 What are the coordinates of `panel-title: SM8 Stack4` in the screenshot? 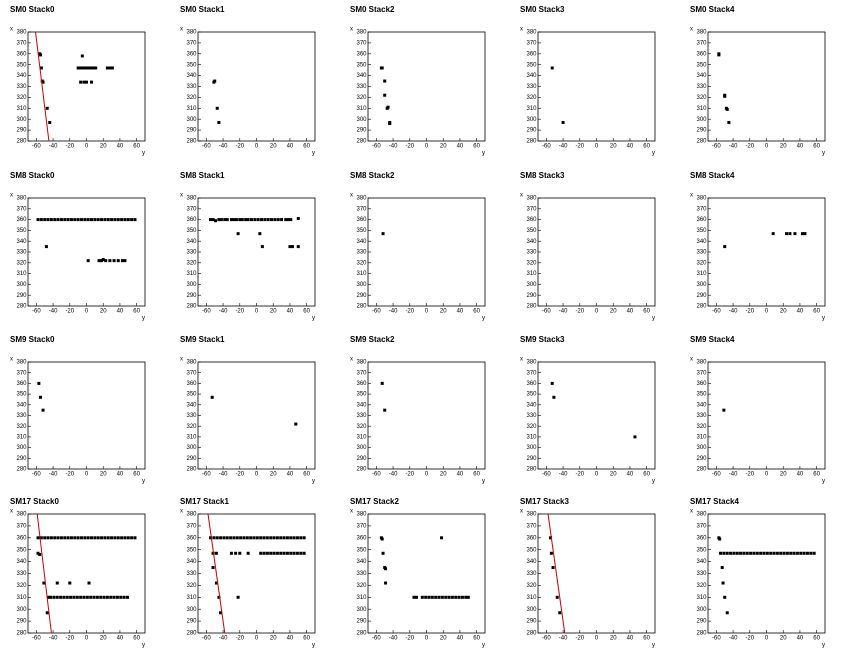 It's located at (712, 175).